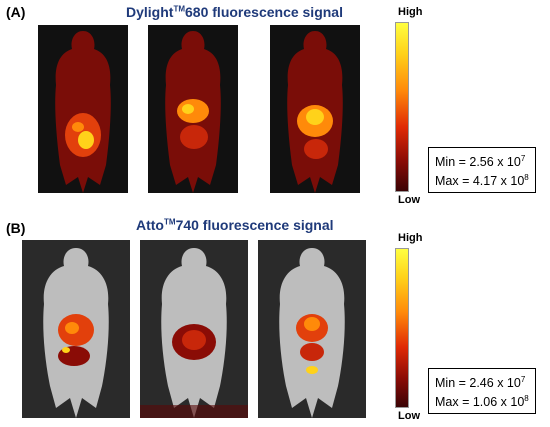  I want to click on panel-a-title-rest: 680 fluorescence signal, so click(264, 12).